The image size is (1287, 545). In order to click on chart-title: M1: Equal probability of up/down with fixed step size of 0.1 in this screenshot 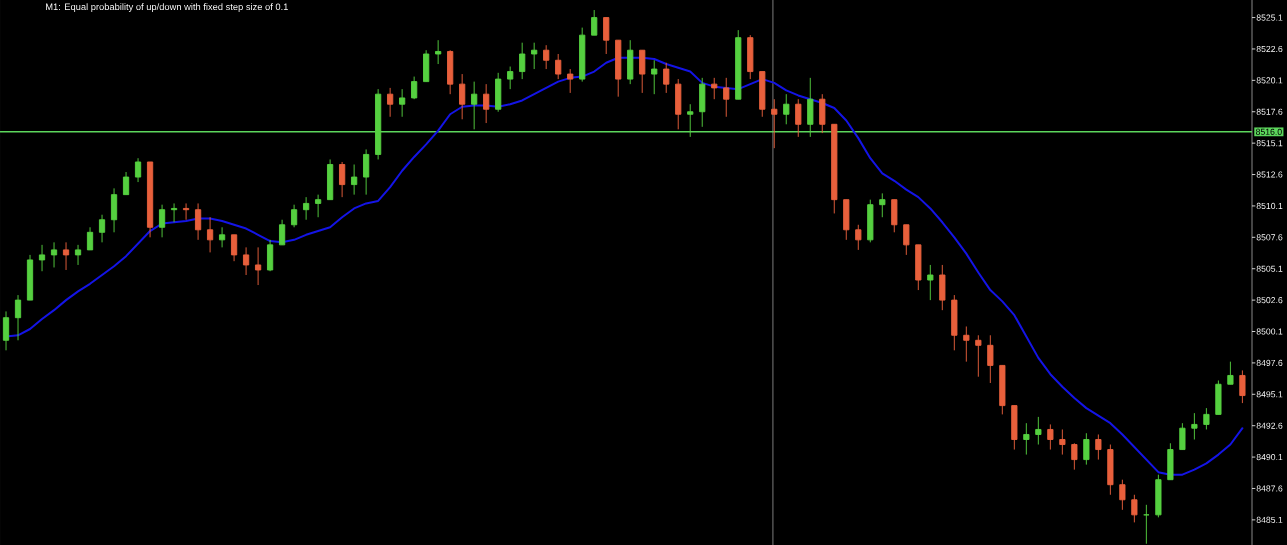, I will do `click(167, 7)`.